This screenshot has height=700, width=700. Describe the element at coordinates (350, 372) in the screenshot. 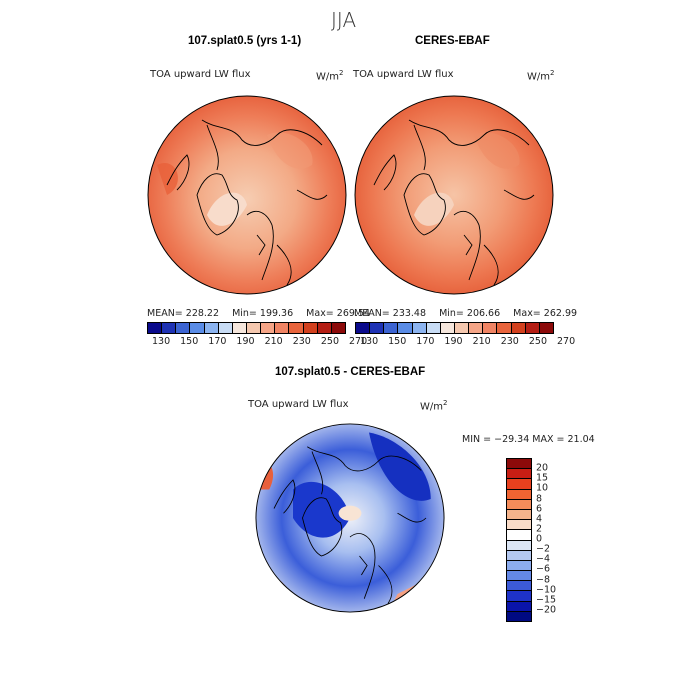

I see `diff-title: 107.splat0.5 - CERES-EBAF` at that location.